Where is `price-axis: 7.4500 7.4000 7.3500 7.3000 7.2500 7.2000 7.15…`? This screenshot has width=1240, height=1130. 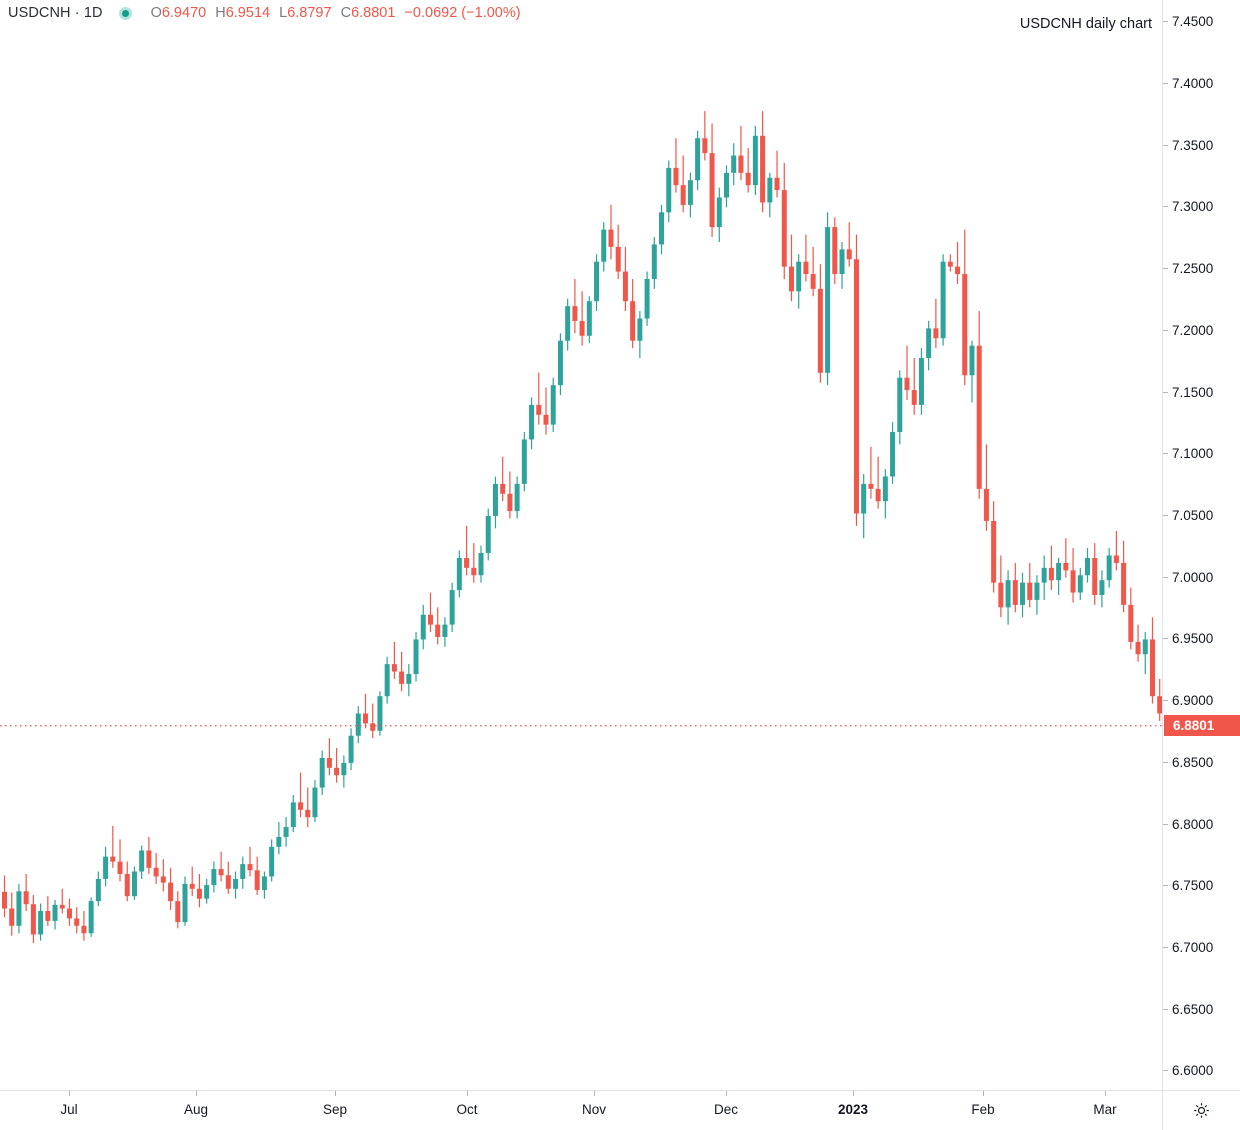
price-axis: 7.4500 7.4000 7.3500 7.3000 7.2500 7.2000 7.15… is located at coordinates (1201, 545).